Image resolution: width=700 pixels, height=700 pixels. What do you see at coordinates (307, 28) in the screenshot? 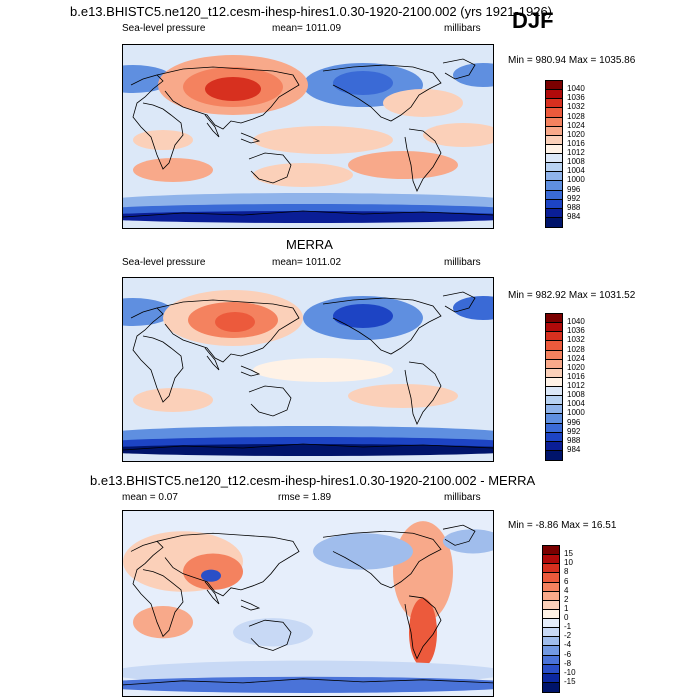
I see `panel1-mean: mean= 1011.09` at bounding box center [307, 28].